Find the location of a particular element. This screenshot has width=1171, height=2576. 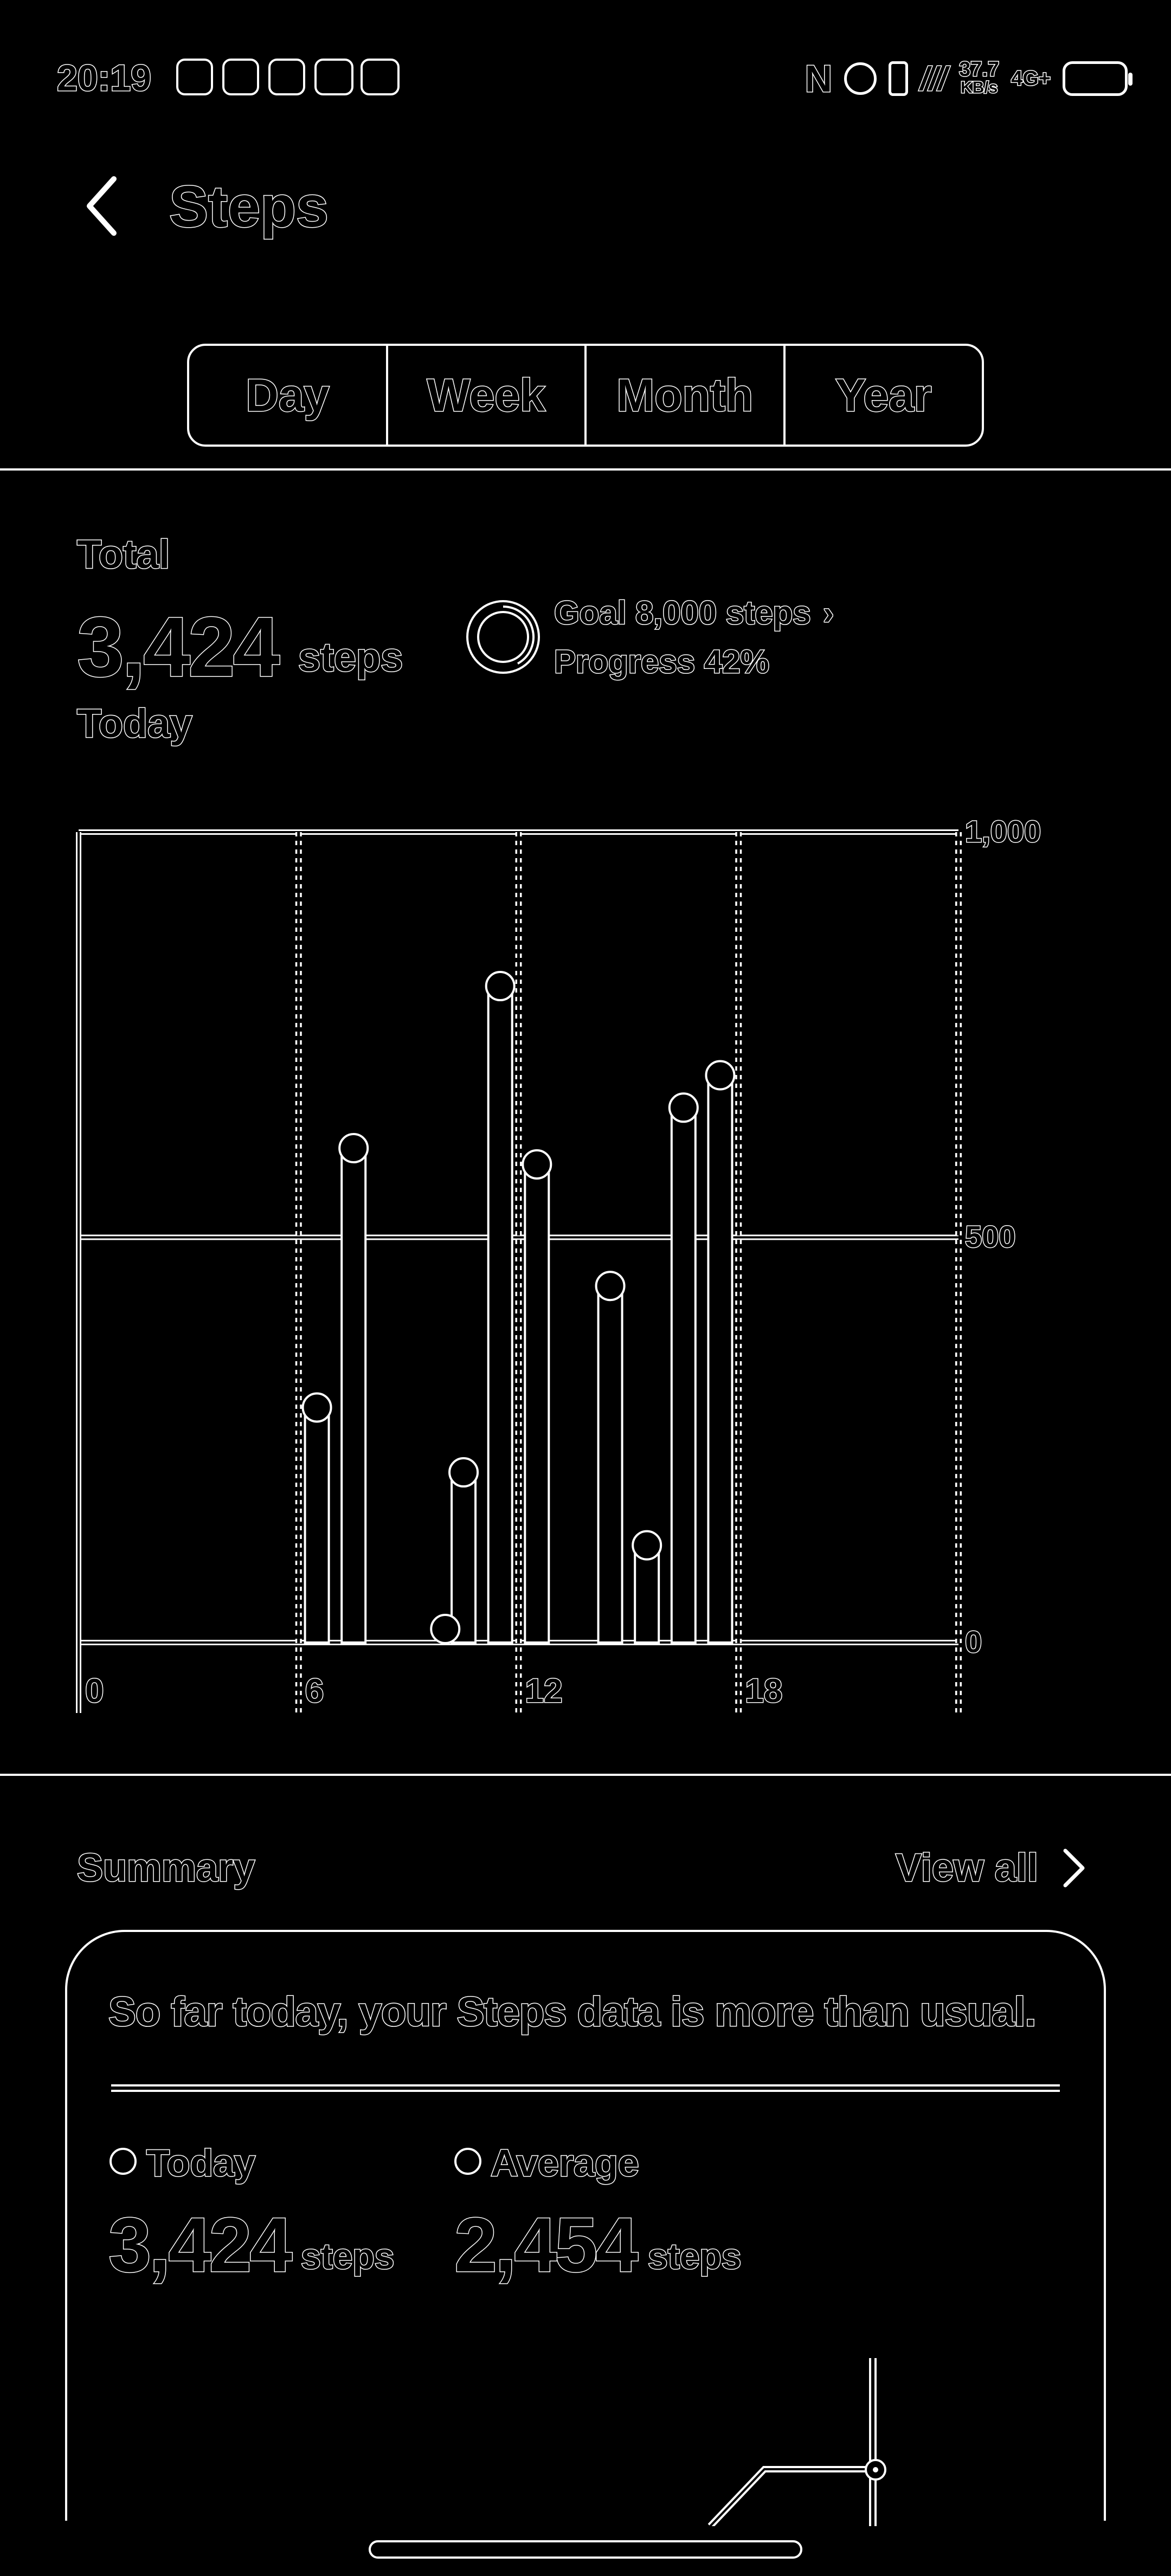

view-all-label: View all is located at coordinates (967, 1868).